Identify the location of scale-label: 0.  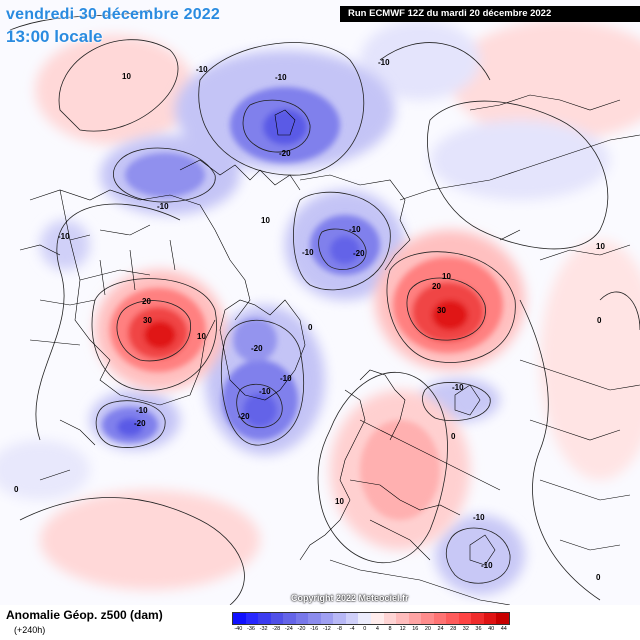
(365, 629).